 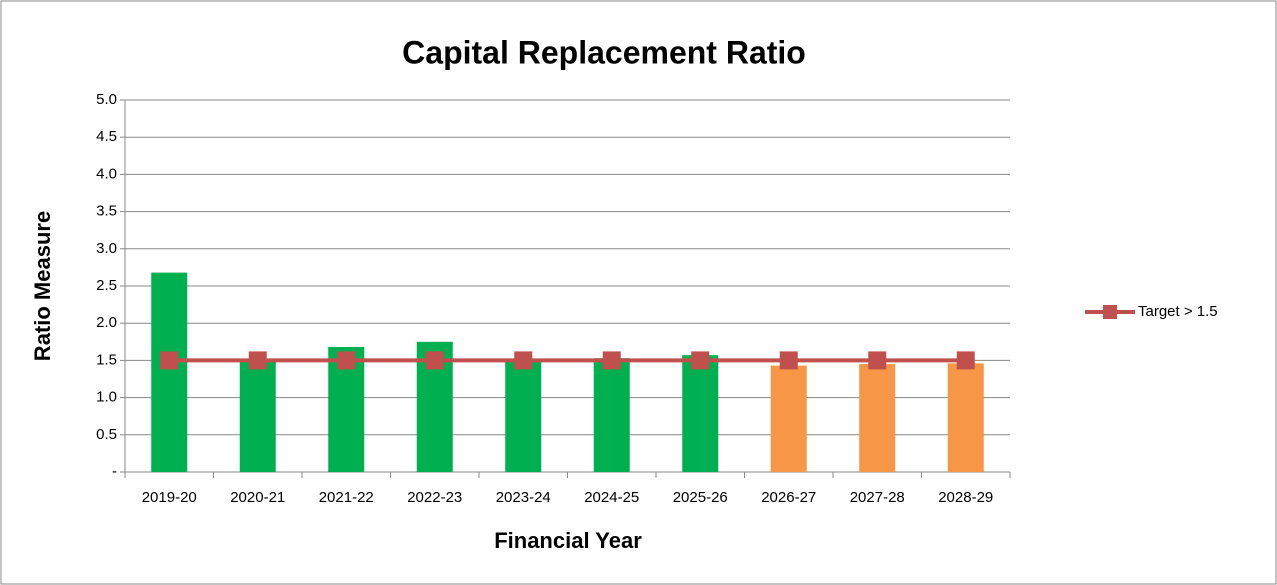 I want to click on x-tick-label: 2028-29, so click(x=965, y=497).